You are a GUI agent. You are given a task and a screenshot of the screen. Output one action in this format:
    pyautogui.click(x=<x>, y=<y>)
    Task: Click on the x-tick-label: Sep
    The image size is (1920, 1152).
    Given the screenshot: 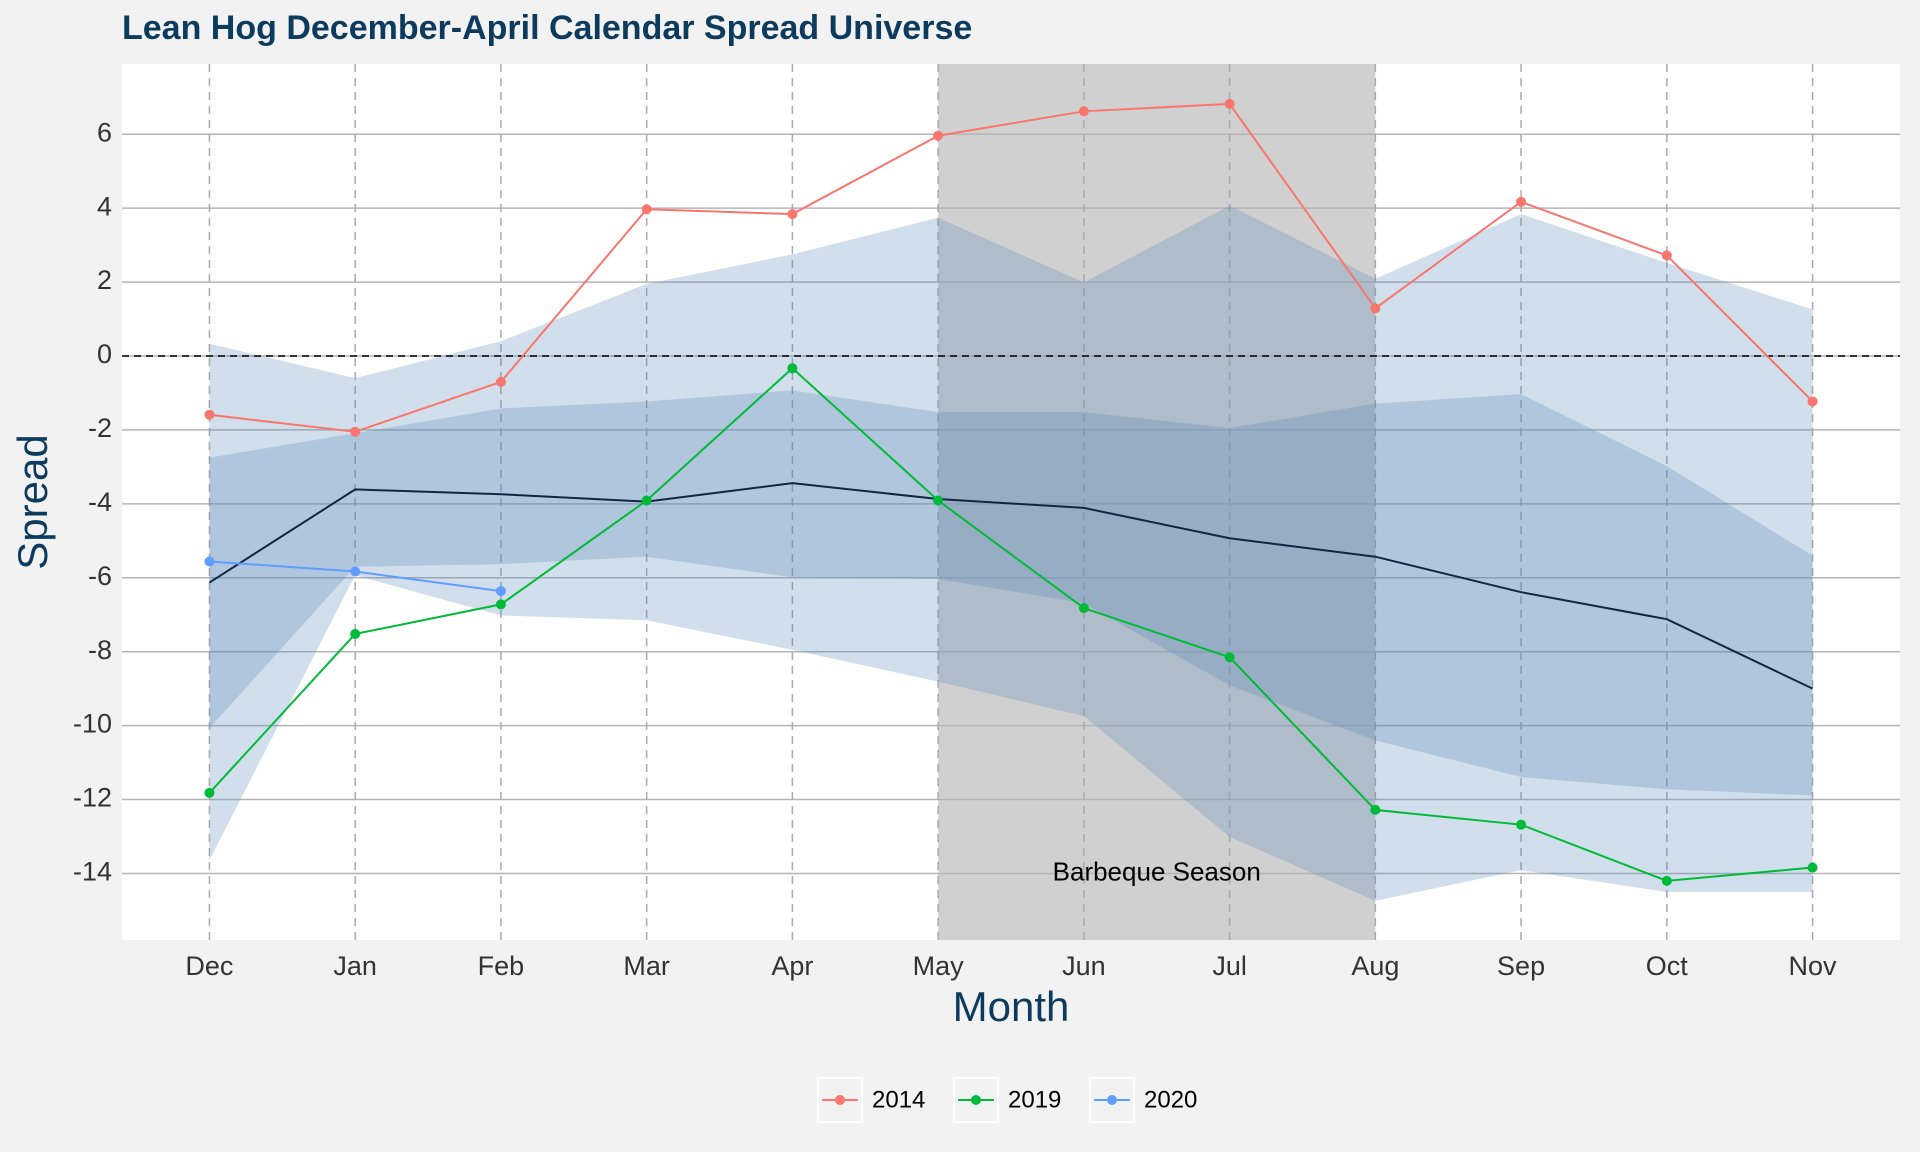 What is the action you would take?
    pyautogui.click(x=1521, y=966)
    